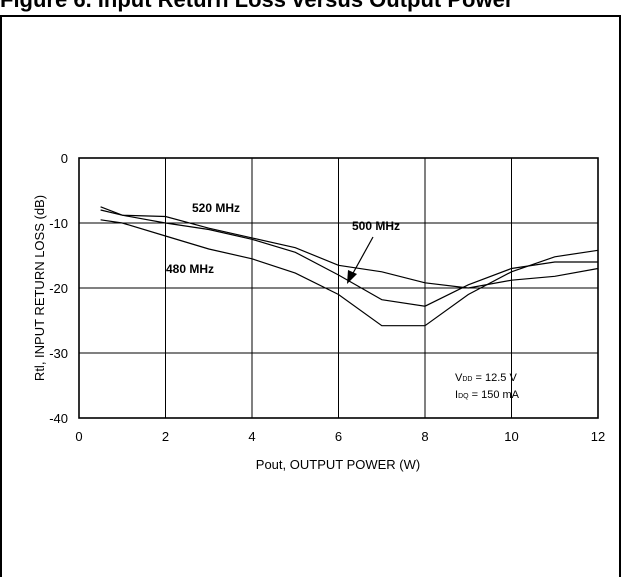  What do you see at coordinates (58, 288) in the screenshot?
I see `y-tick-label: -20` at bounding box center [58, 288].